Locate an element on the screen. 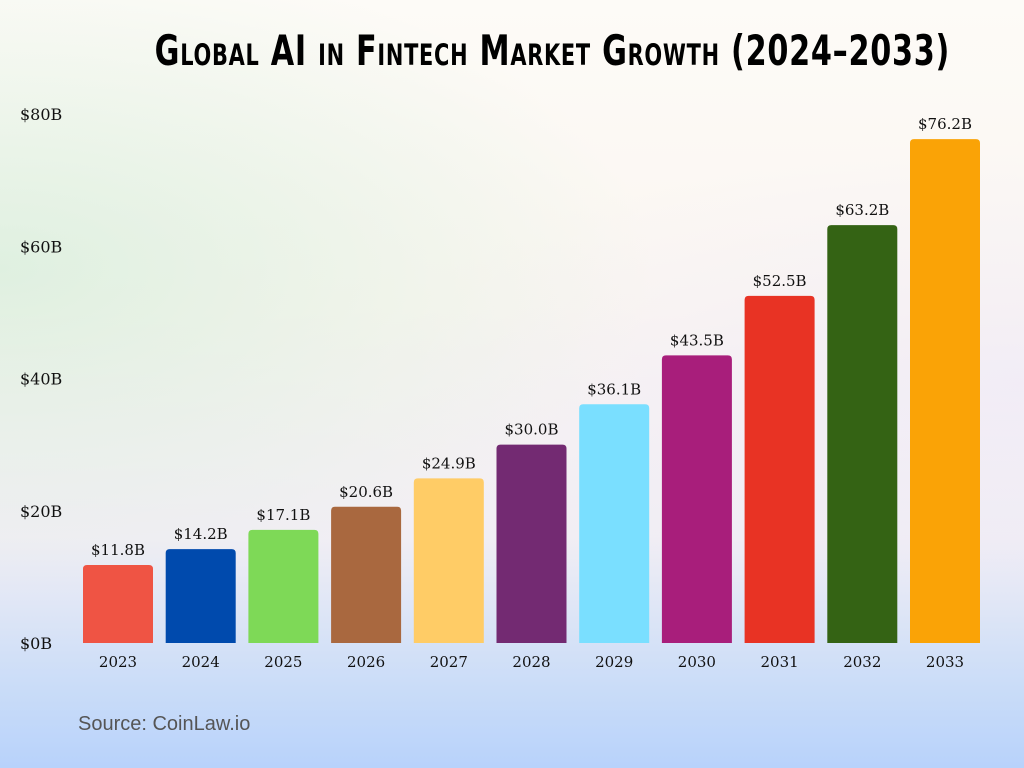  x-tick-label: 2024 is located at coordinates (201, 662).